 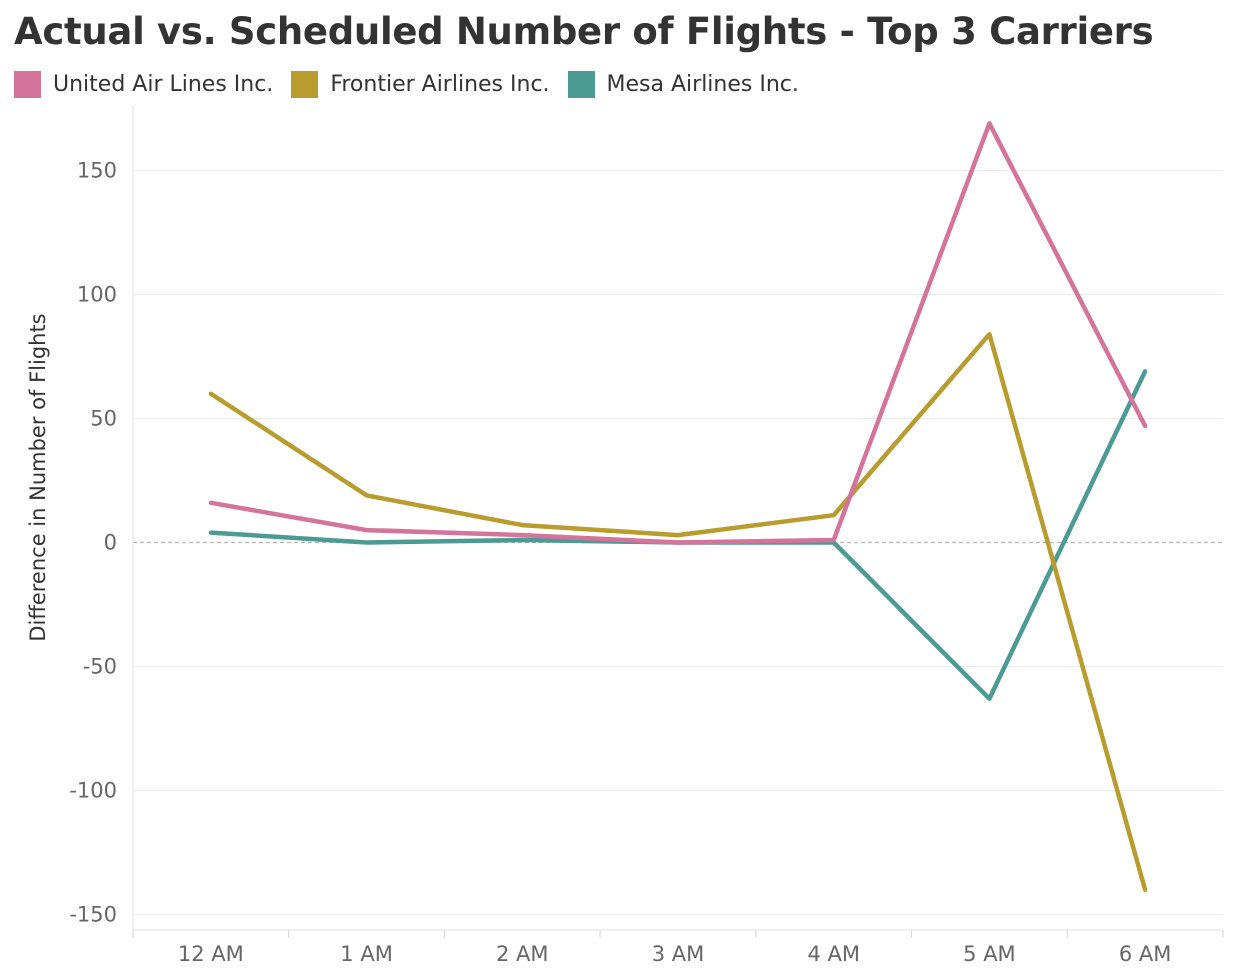 I want to click on legend-label-united: United Air Lines Inc., so click(x=163, y=84).